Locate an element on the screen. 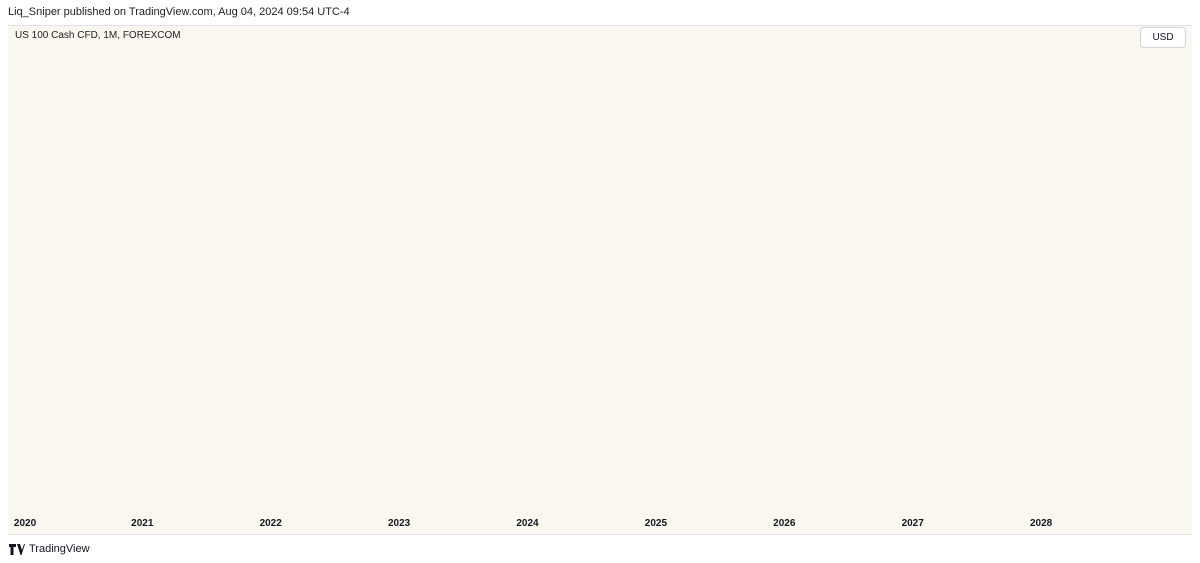  x-tick-label: 2022 is located at coordinates (271, 523).